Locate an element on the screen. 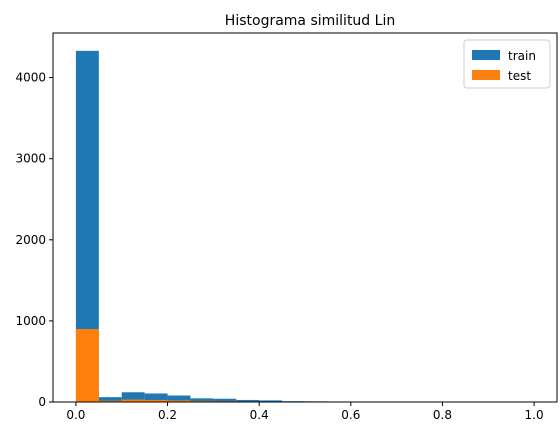 This screenshot has height=435, width=560. y-tick-label: 3000 is located at coordinates (30, 159).